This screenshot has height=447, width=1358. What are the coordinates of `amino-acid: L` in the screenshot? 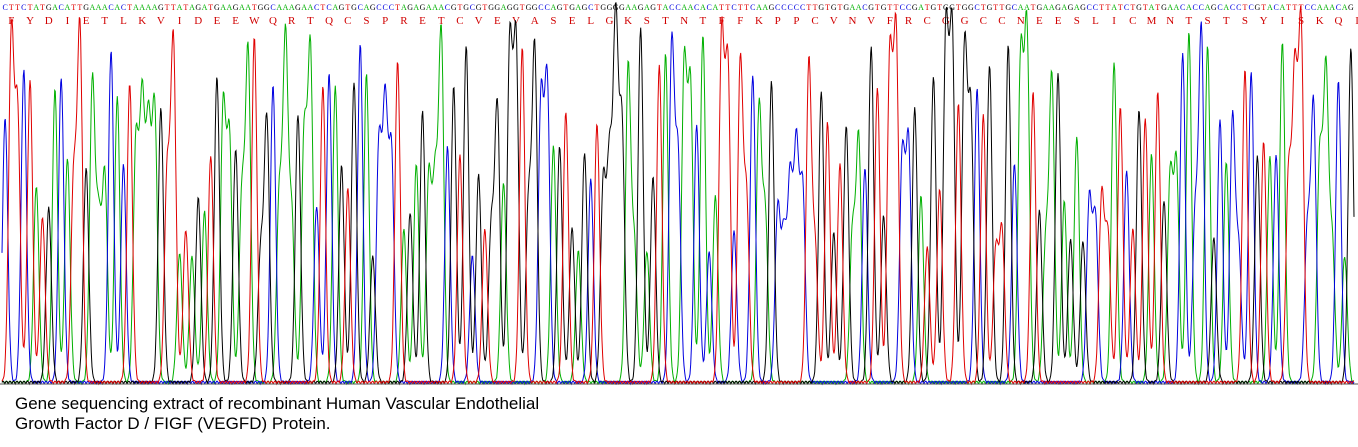 It's located at (1095, 21).